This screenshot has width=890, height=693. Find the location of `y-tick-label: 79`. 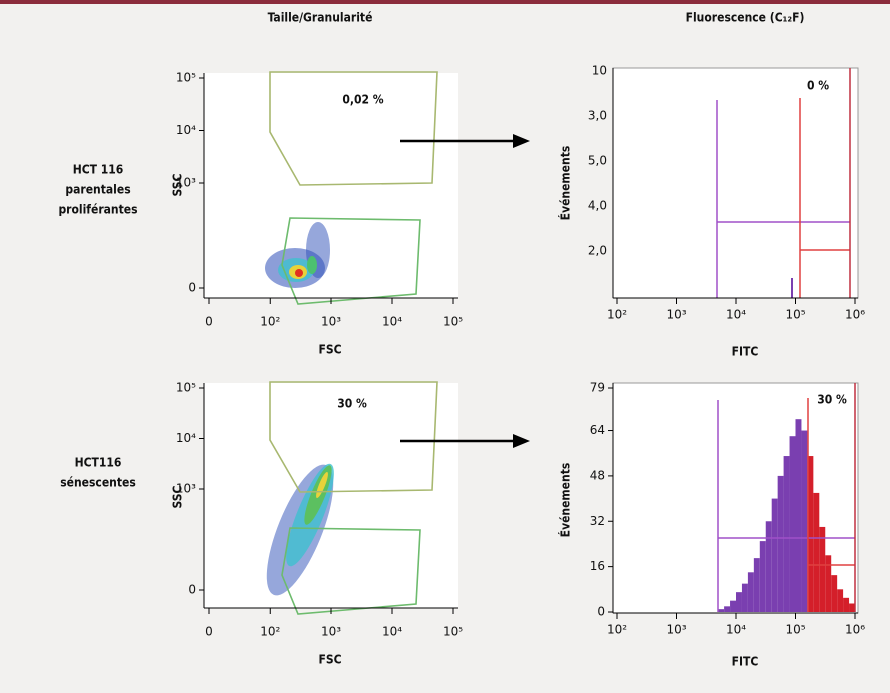

y-tick-label: 79 is located at coordinates (597, 388).